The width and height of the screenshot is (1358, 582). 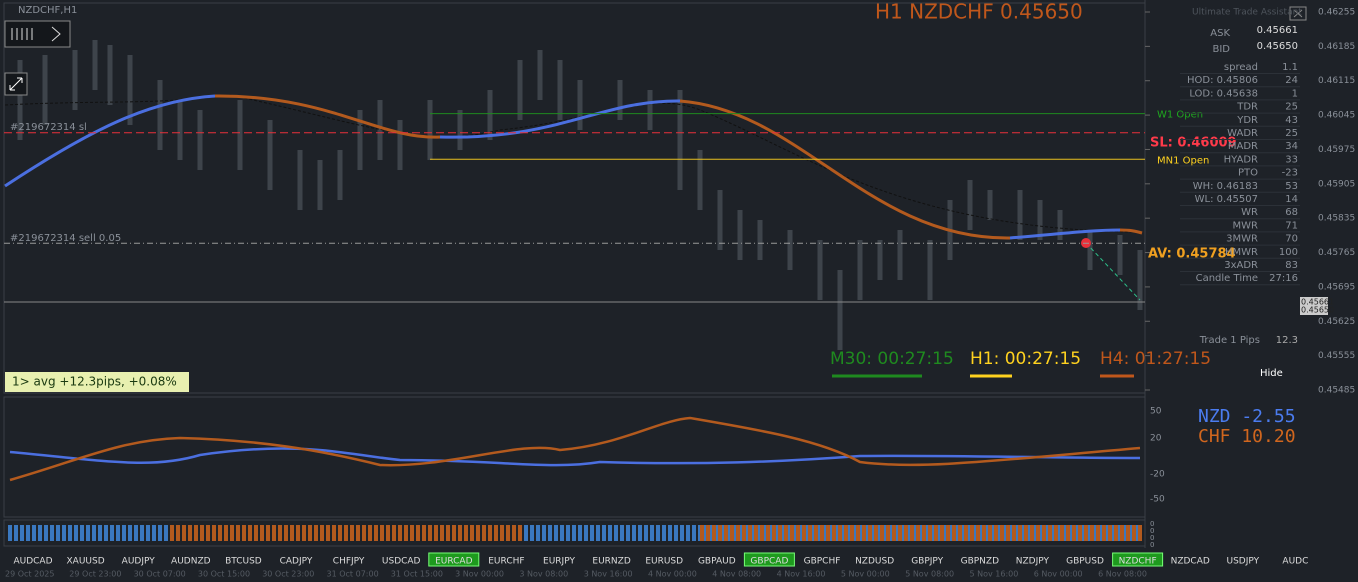 What do you see at coordinates (1295, 562) in the screenshot?
I see `tab: AUDC` at bounding box center [1295, 562].